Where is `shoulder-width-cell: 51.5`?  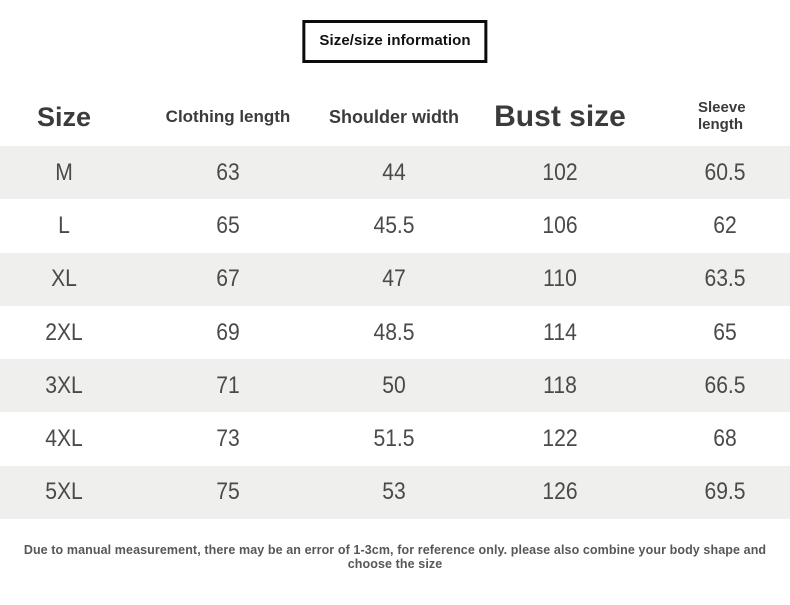 shoulder-width-cell: 51.5 is located at coordinates (394, 439).